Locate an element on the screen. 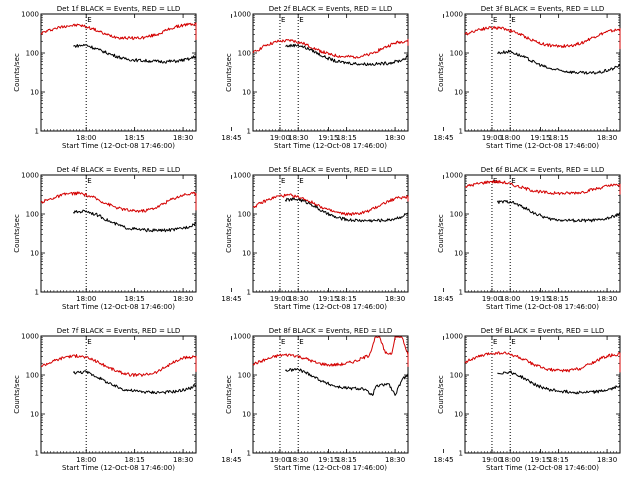  chart-title: Det 7f BLACK = Events, RED = LLD is located at coordinates (118, 331).